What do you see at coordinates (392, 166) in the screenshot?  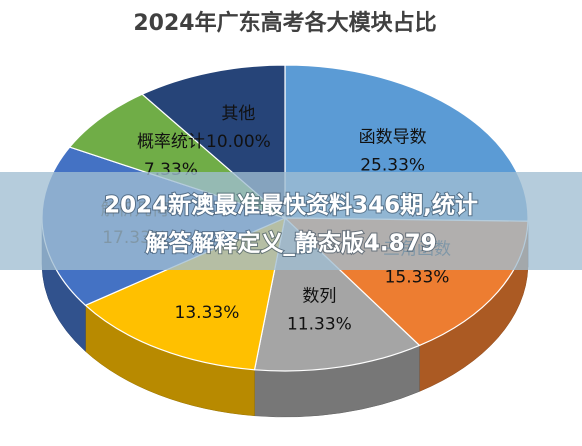 I see `slice-value-label: 25.33%` at bounding box center [392, 166].